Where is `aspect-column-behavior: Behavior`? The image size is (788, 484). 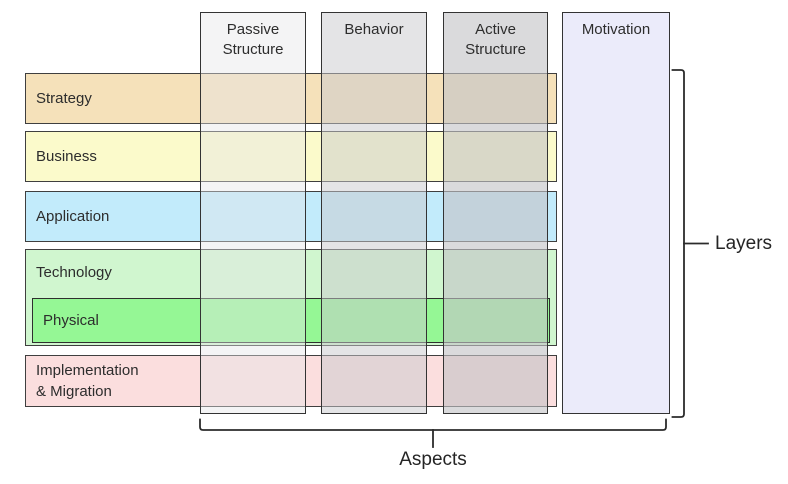 aspect-column-behavior: Behavior is located at coordinates (374, 213).